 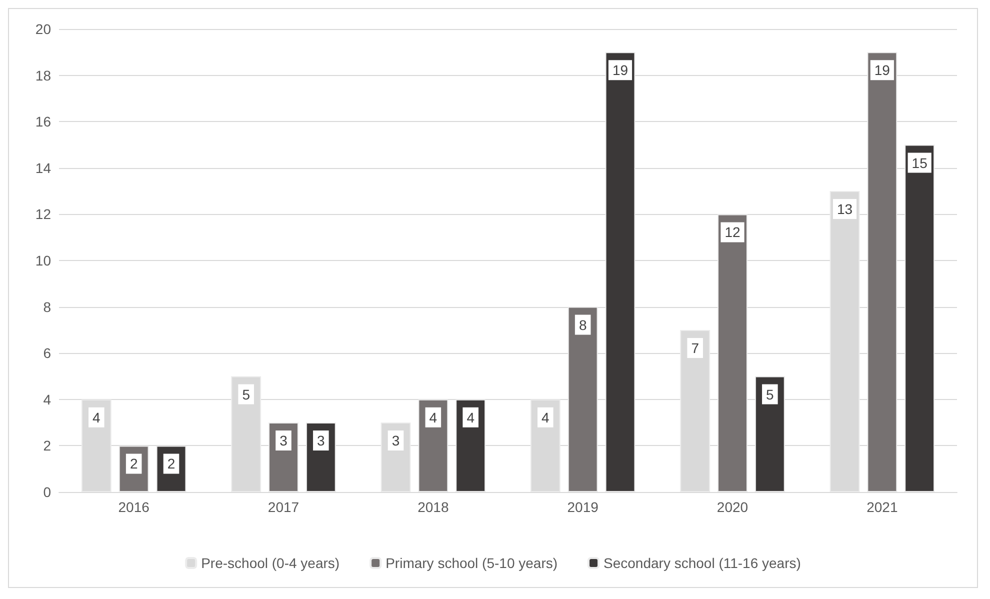 What do you see at coordinates (582, 324) in the screenshot?
I see `data-label: 8` at bounding box center [582, 324].